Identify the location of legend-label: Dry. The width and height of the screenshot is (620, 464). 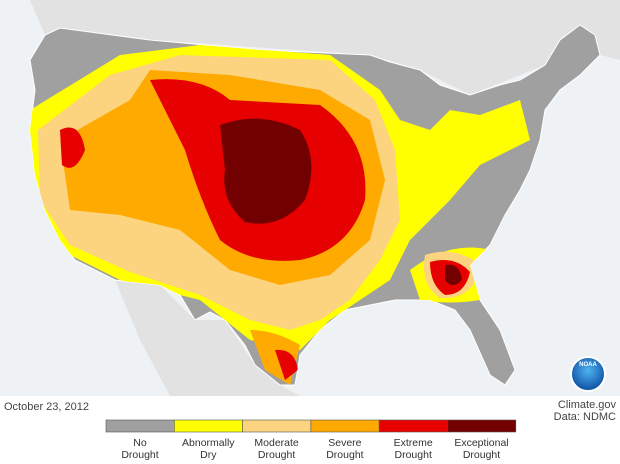
(208, 455).